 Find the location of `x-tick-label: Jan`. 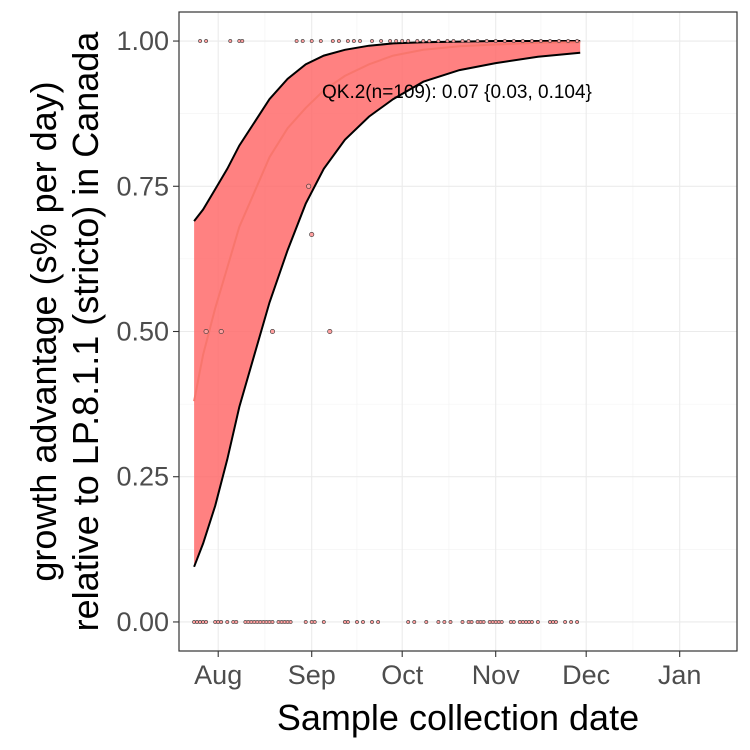

x-tick-label: Jan is located at coordinates (680, 675).